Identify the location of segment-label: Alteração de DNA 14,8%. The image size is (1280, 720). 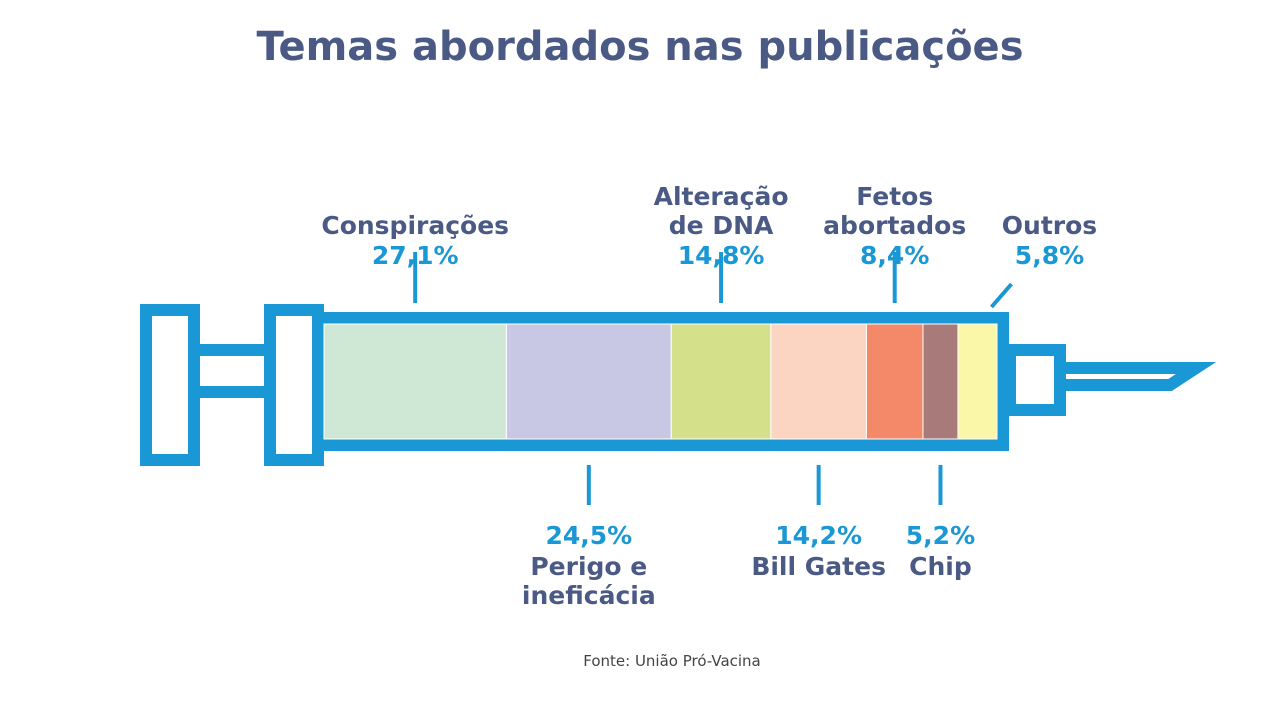
(721, 227).